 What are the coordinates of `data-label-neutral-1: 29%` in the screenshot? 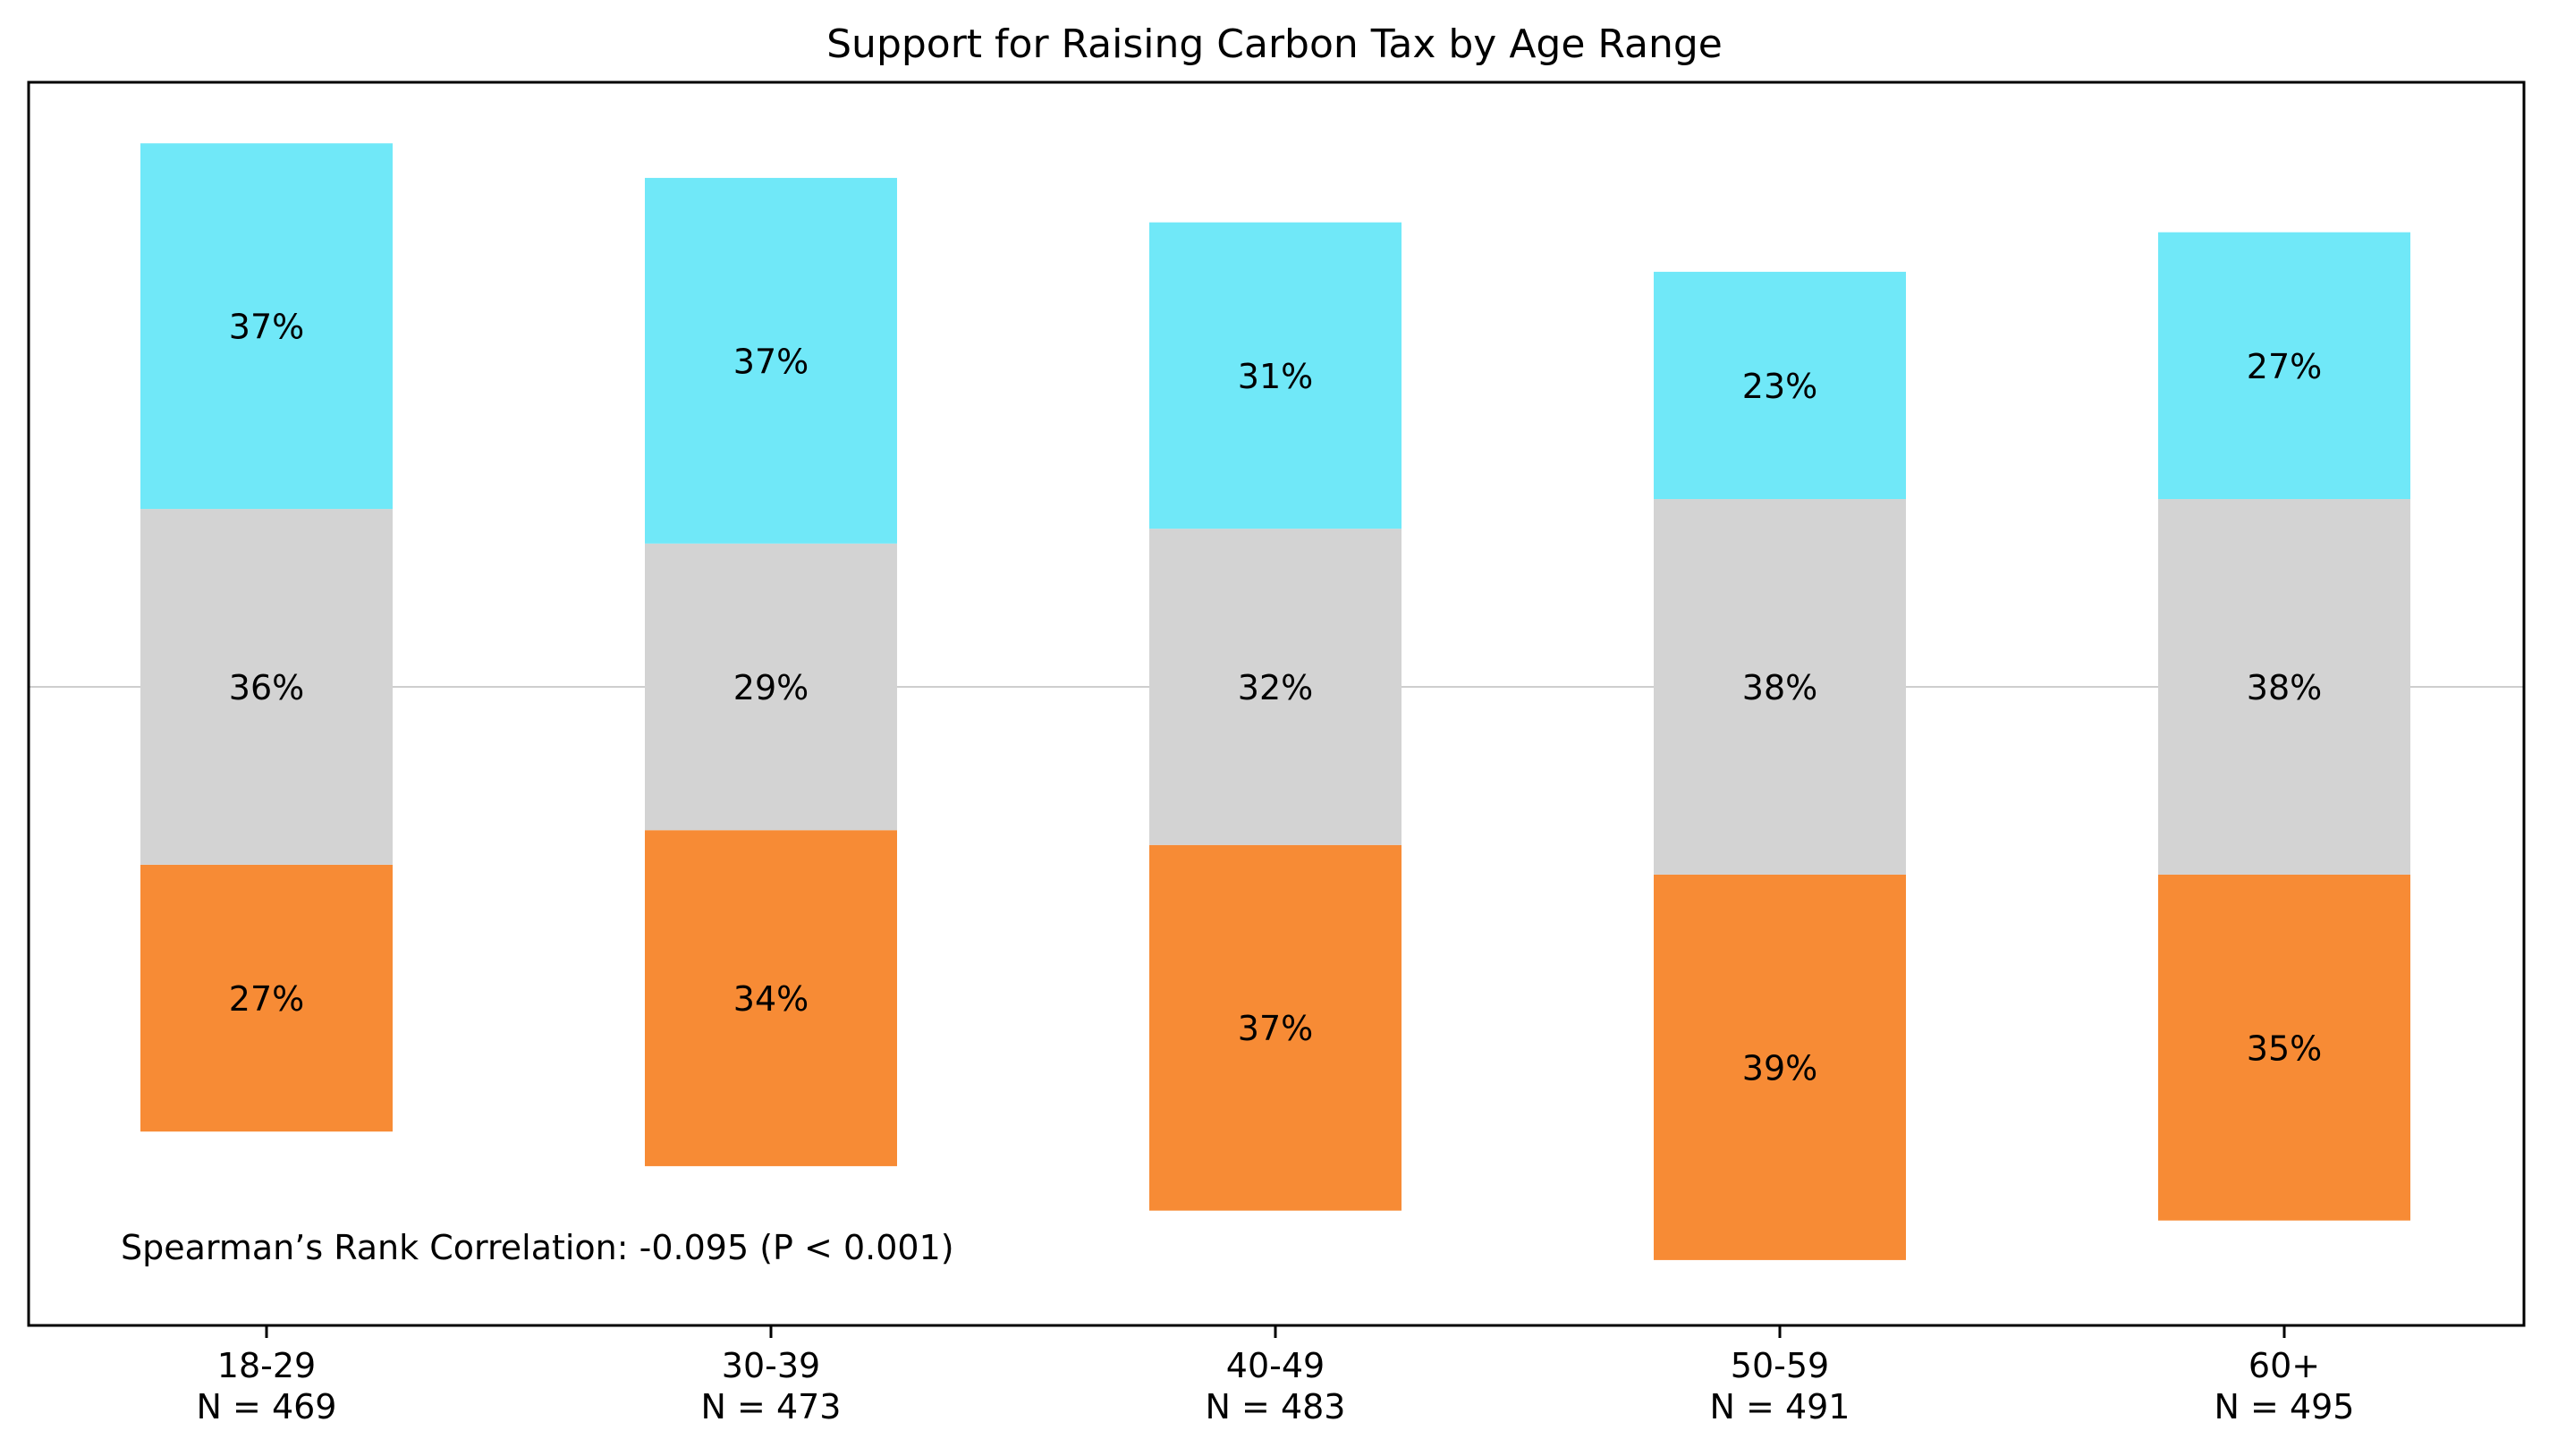 It's located at (771, 687).